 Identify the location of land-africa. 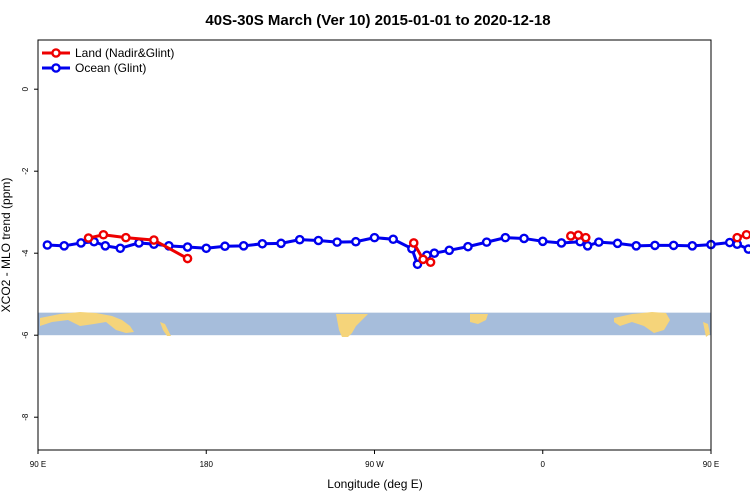
(479, 319).